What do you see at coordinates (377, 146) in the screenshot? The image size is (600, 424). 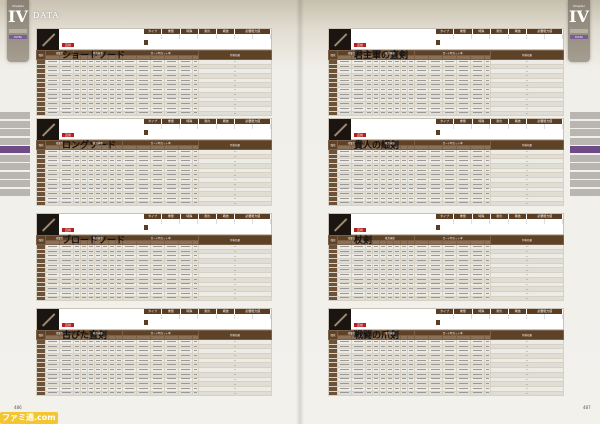 I see `weapon-name: 貴人の細剣` at bounding box center [377, 146].